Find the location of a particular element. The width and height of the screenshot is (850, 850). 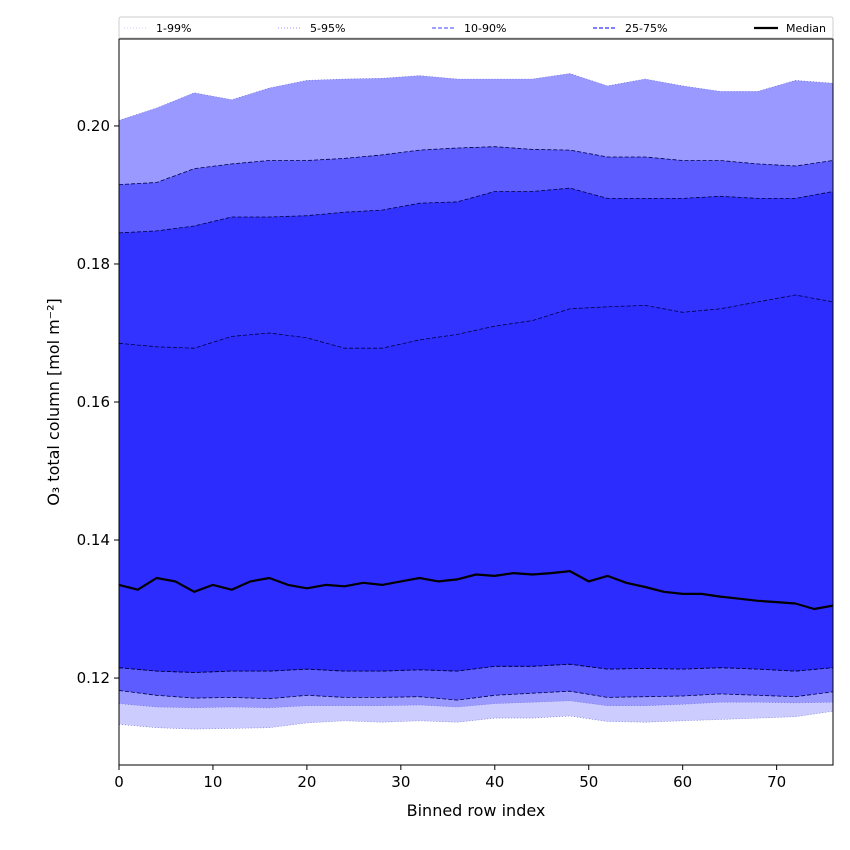

legend-label: 5-95% is located at coordinates (327, 28).